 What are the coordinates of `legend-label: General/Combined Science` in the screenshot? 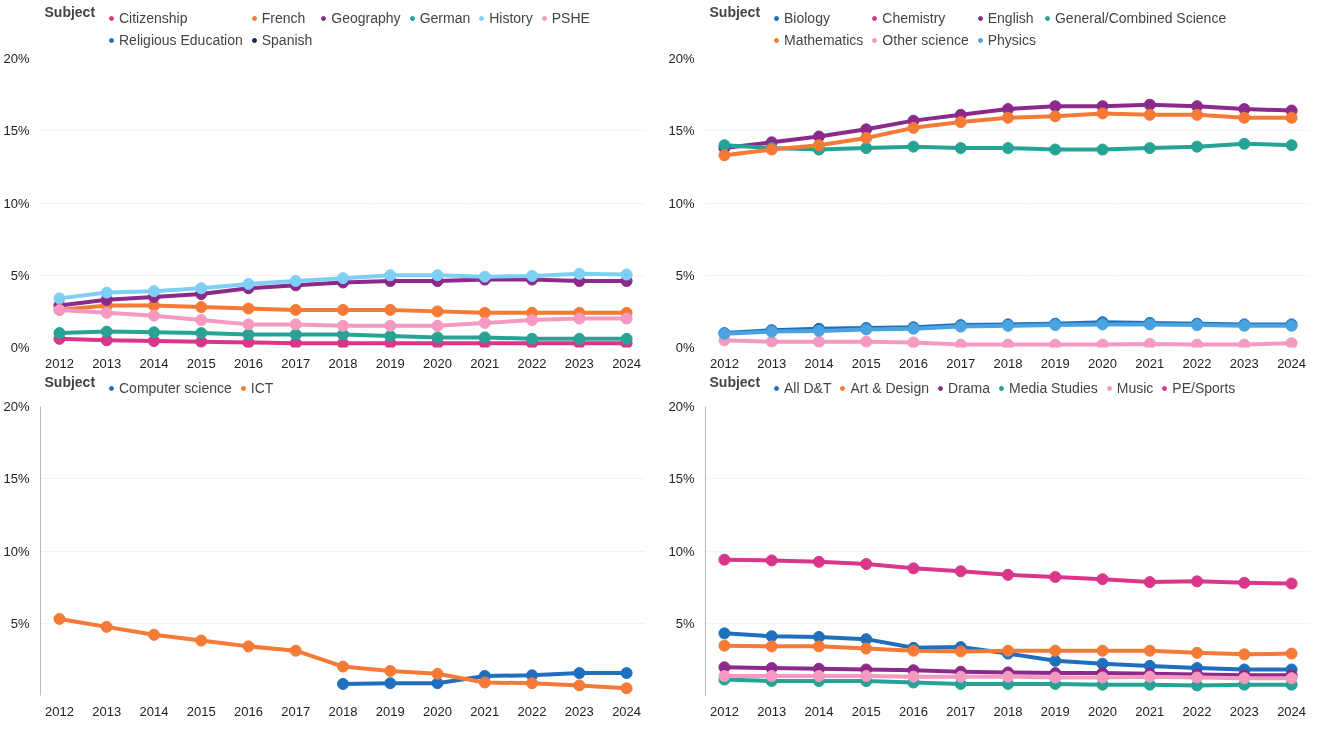 It's located at (1140, 18).